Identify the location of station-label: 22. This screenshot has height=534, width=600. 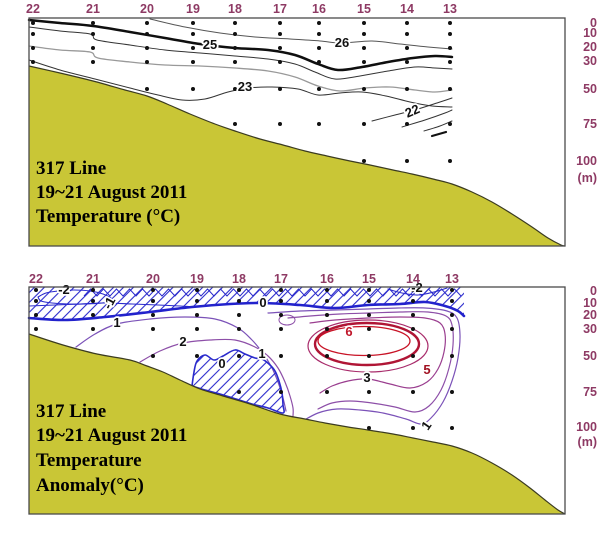
(33, 9).